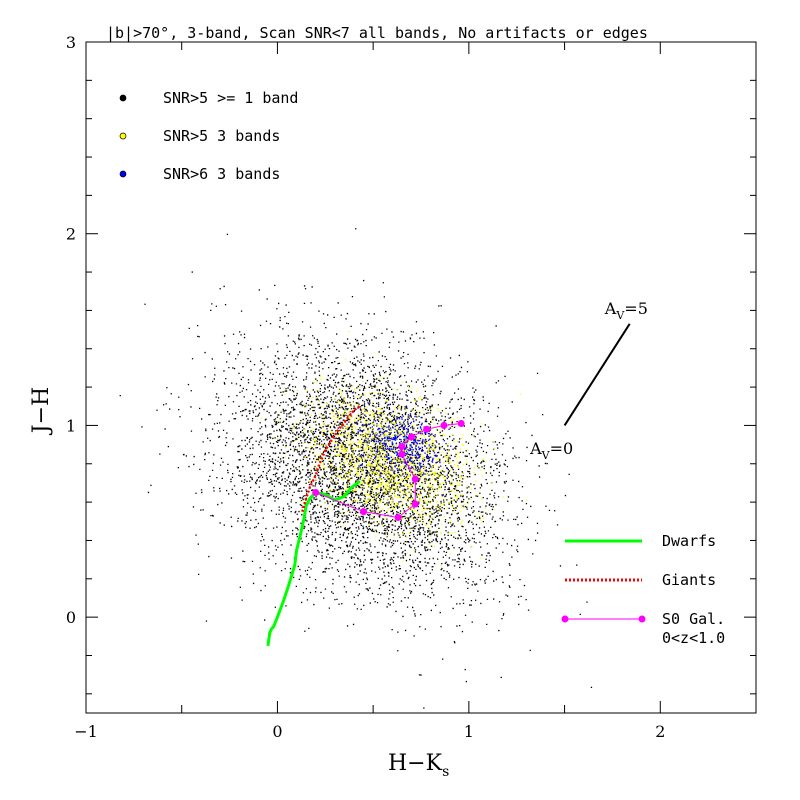 The height and width of the screenshot is (800, 800). What do you see at coordinates (71, 42) in the screenshot?
I see `y-tick-label: 3` at bounding box center [71, 42].